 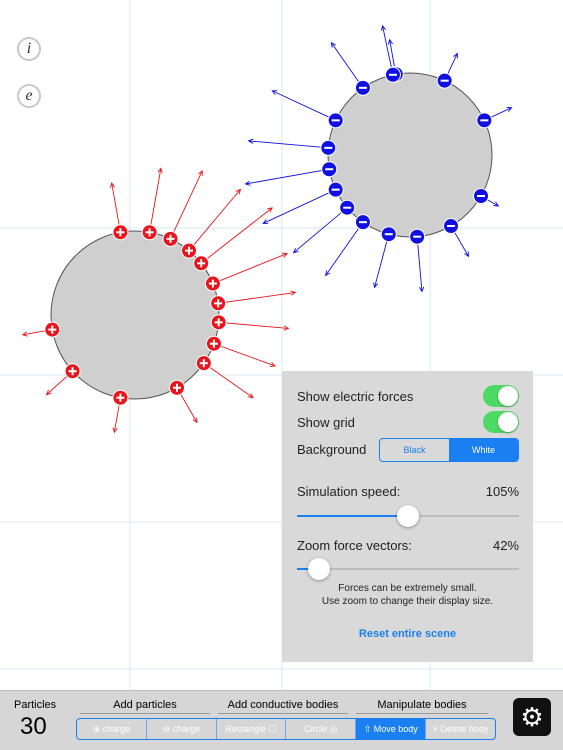 I want to click on add-circle-button: Circle ◎, so click(x=321, y=729).